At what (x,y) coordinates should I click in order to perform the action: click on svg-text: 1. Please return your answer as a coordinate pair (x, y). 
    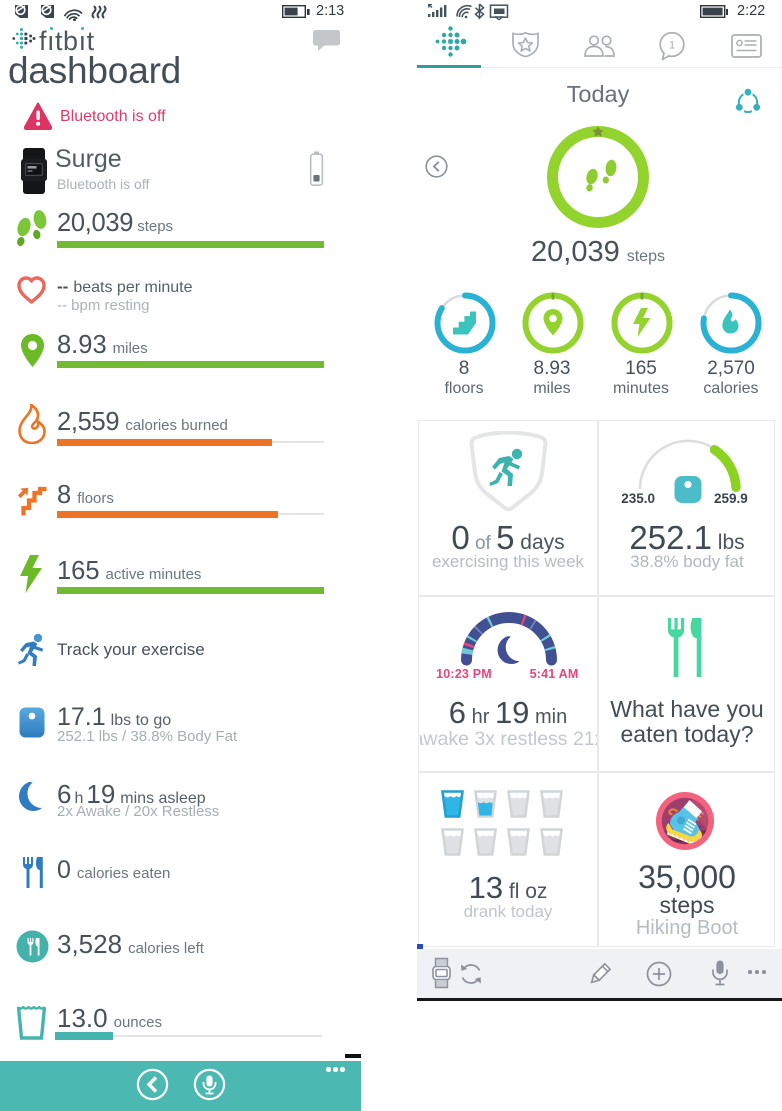
    Looking at the image, I should click on (672, 46).